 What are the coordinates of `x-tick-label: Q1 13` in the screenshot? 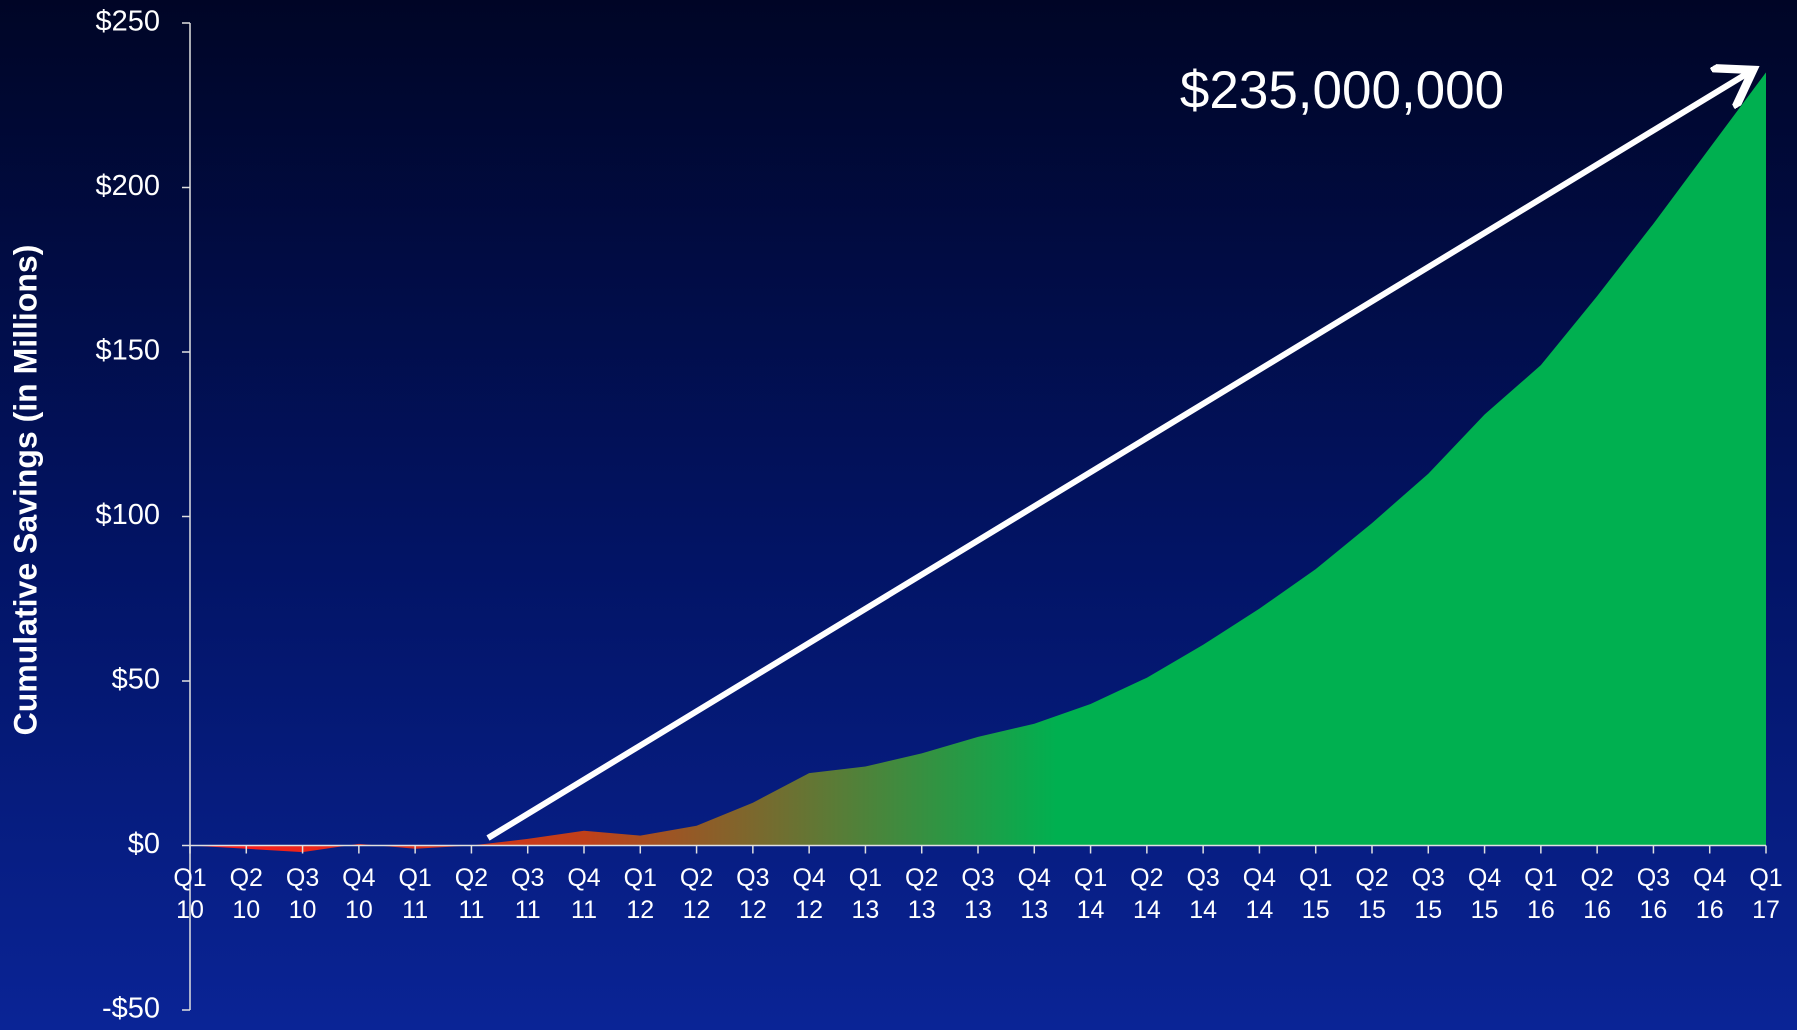 It's located at (865, 893).